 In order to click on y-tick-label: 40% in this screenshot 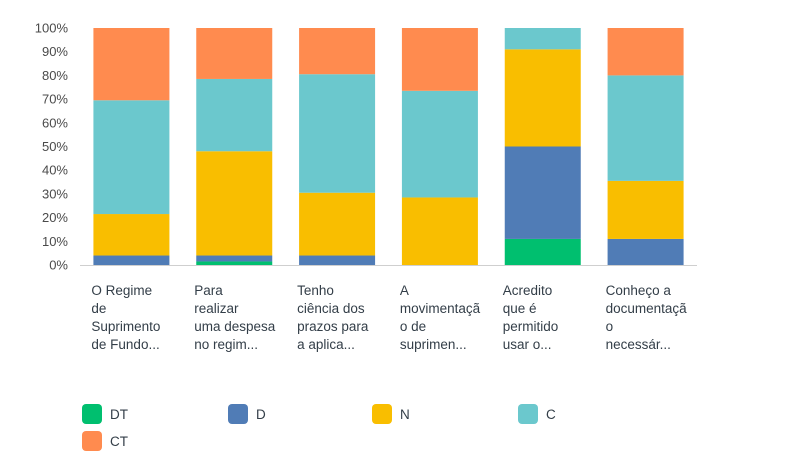, I will do `click(55, 170)`.